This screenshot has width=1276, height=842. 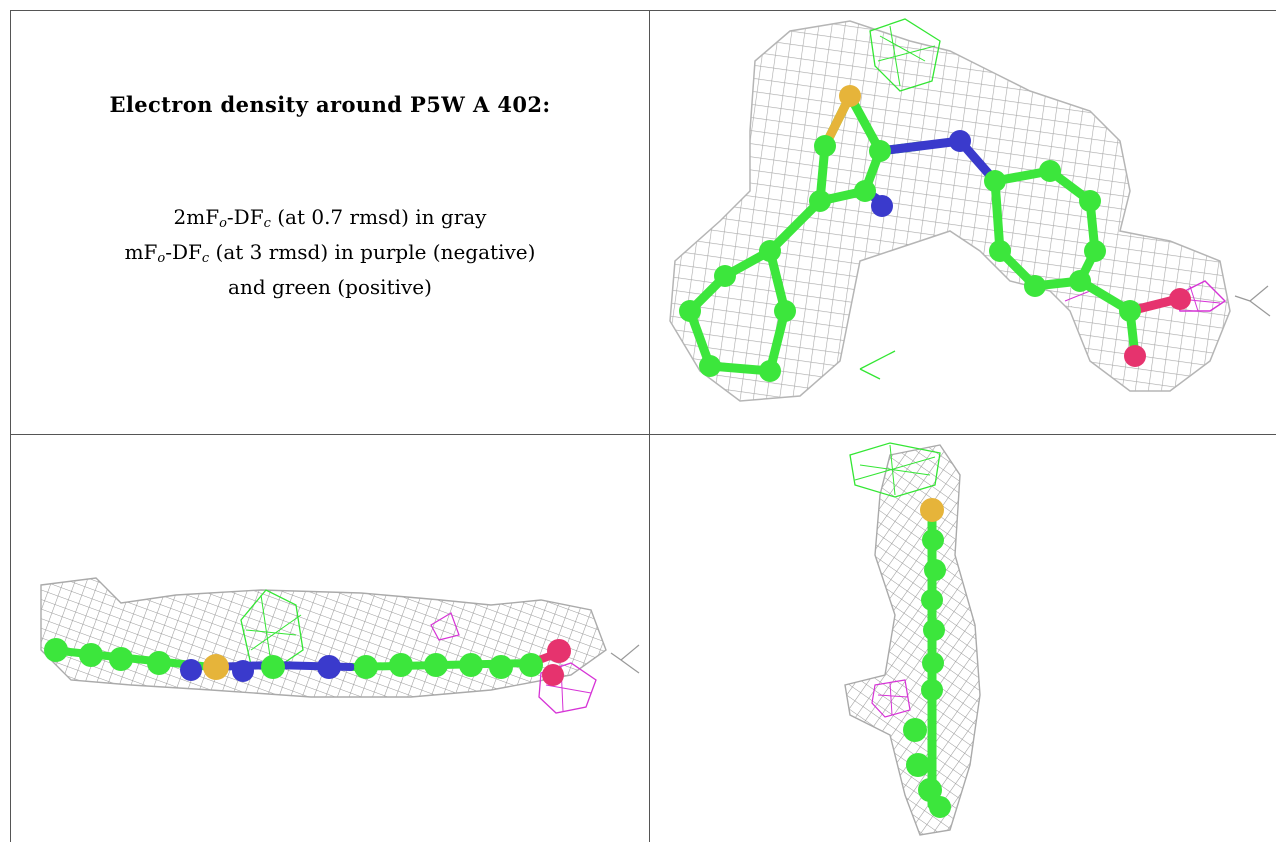 I want to click on positive-density-blob-top, so click(x=905, y=55).